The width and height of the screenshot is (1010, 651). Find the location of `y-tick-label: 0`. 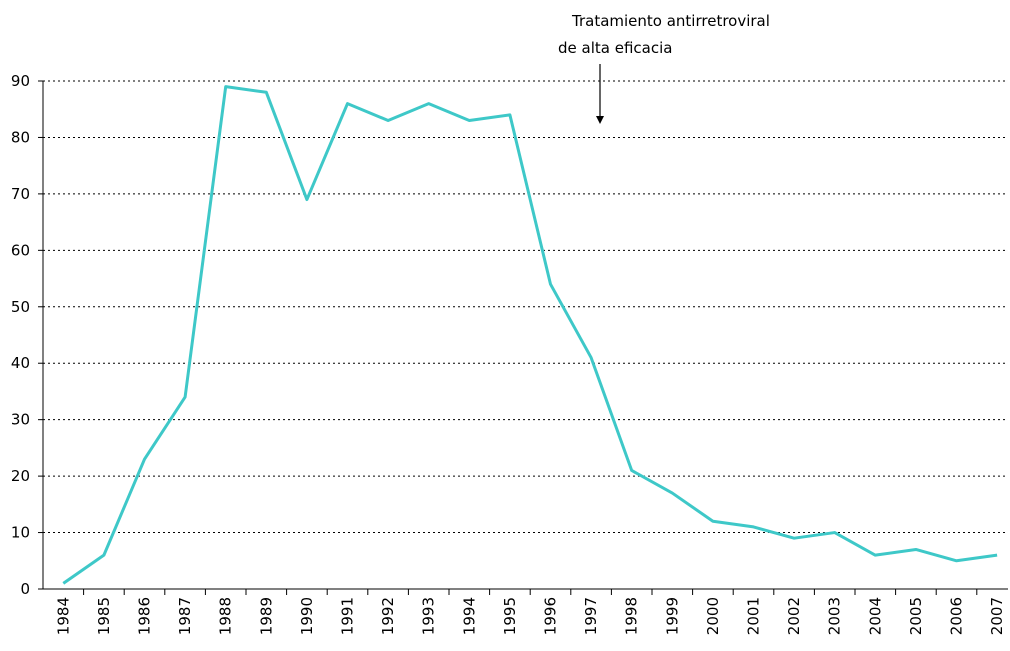

y-tick-label: 0 is located at coordinates (25, 589).